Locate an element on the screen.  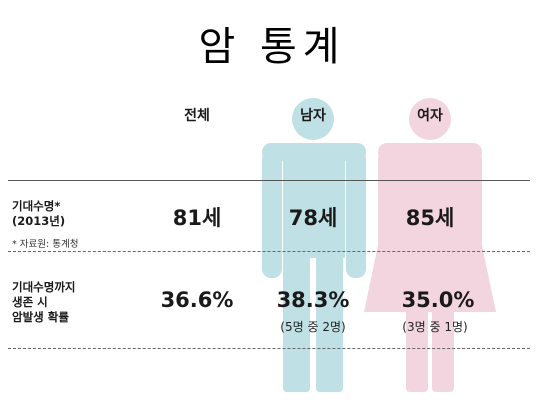
table-divider is located at coordinates (269, 180).